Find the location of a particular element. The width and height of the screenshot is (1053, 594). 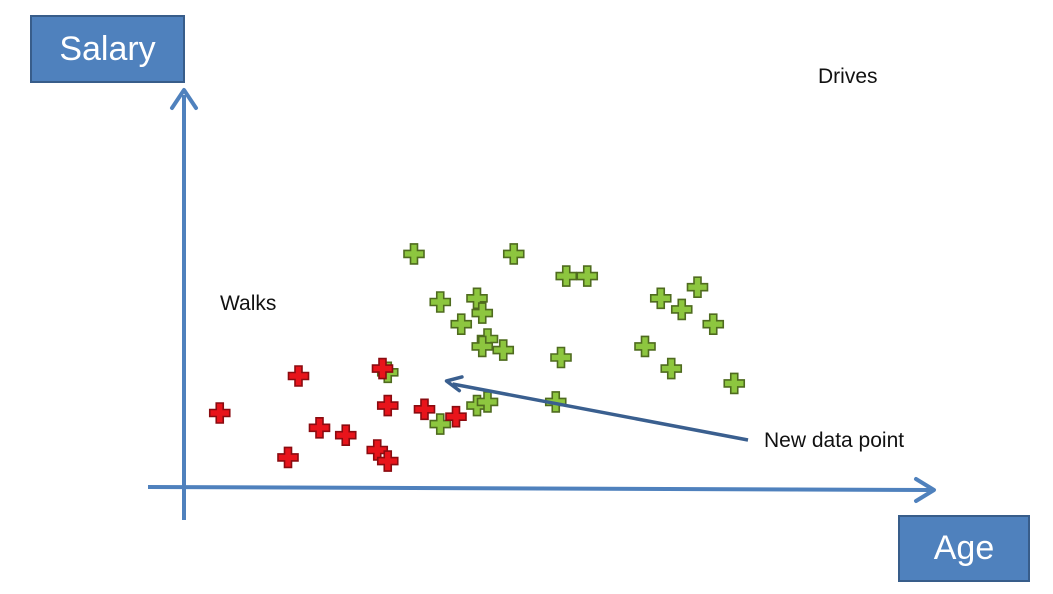

annotation-new-data-point: New data point is located at coordinates (834, 440).